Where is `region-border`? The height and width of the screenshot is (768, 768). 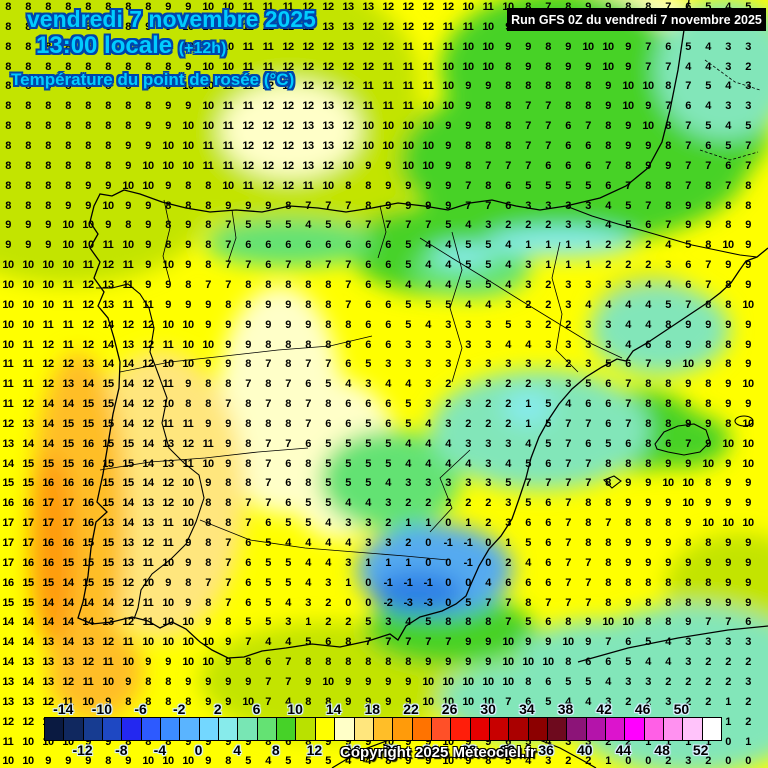
region-border is located at coordinates (456, 307).